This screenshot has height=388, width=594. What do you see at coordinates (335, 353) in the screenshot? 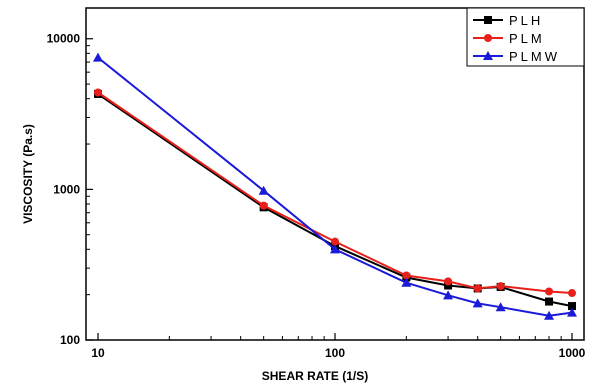
I see `x-tick-label: 100` at bounding box center [335, 353].